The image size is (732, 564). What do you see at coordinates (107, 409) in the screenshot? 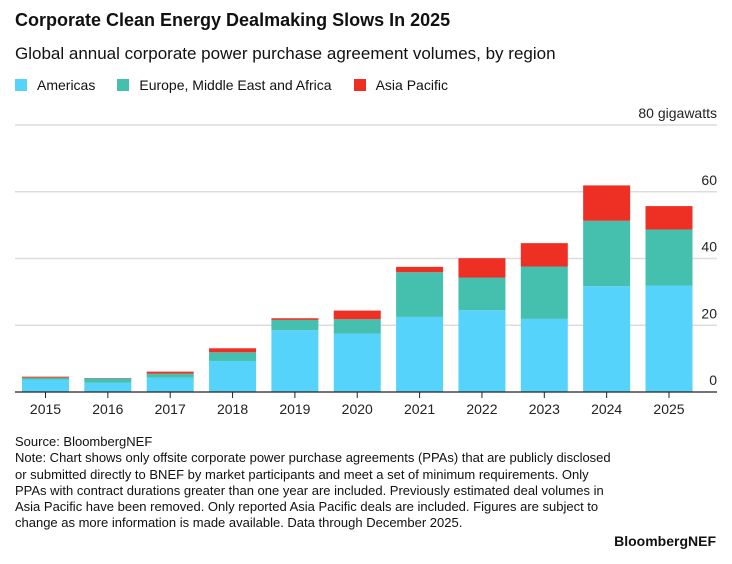
I see `x-tick-label: 2016` at bounding box center [107, 409].